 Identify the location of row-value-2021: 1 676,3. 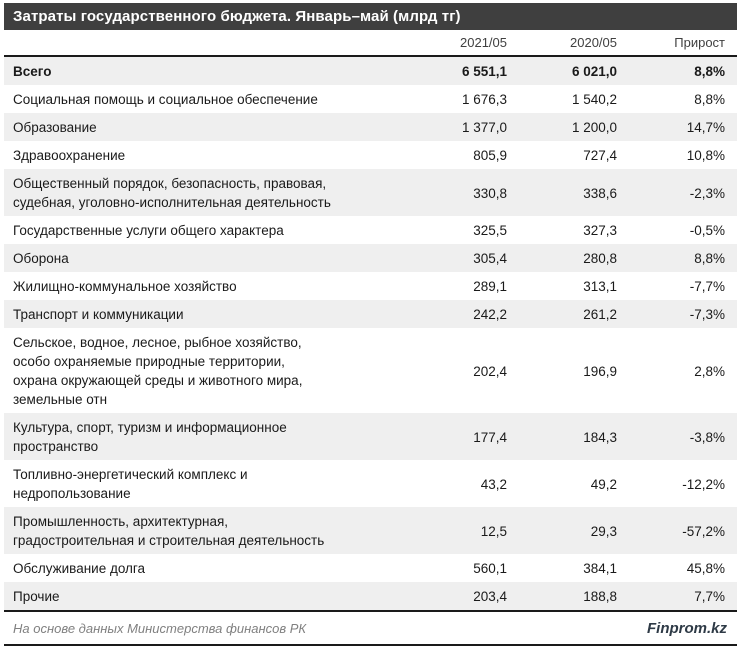
(484, 99).